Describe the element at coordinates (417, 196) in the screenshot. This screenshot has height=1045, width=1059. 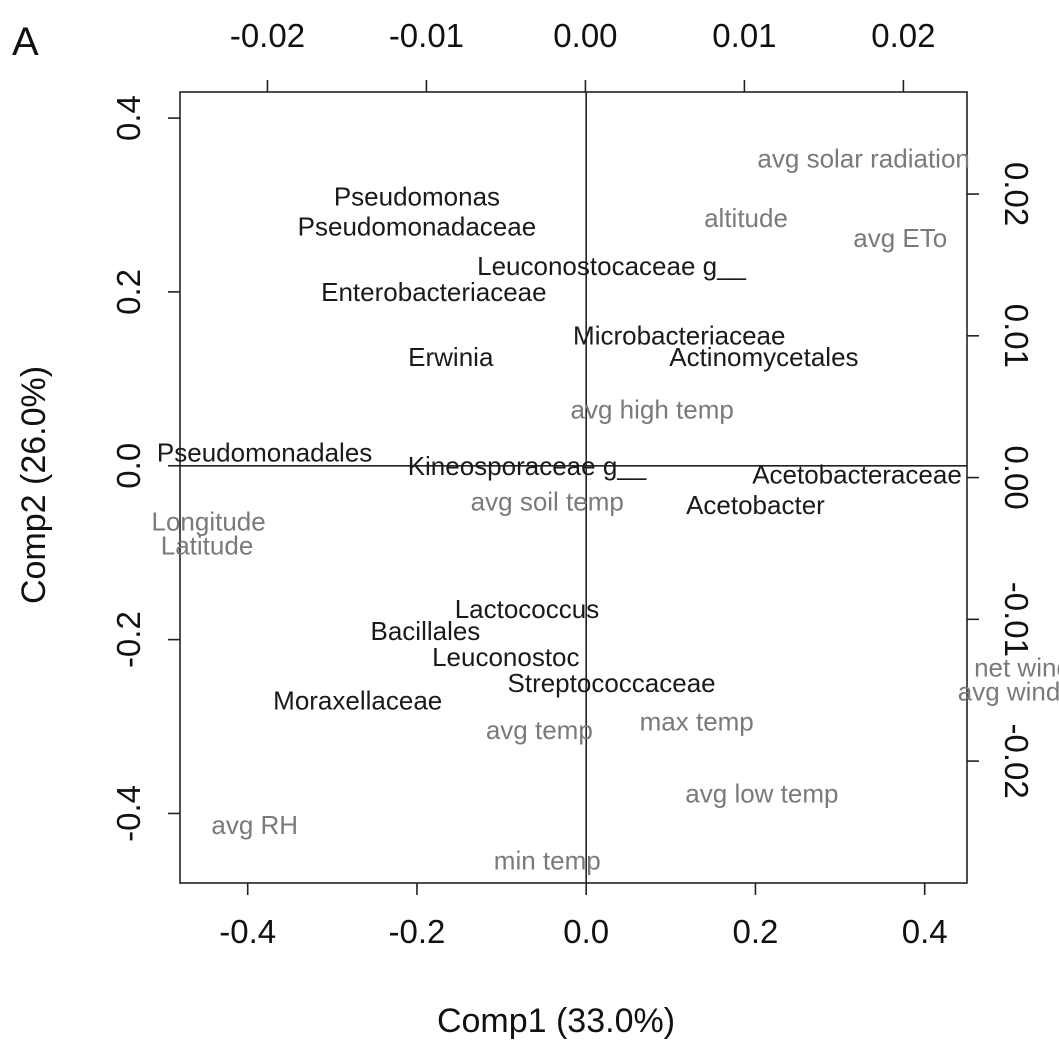
I see `species-label: Pseudomonas` at that location.